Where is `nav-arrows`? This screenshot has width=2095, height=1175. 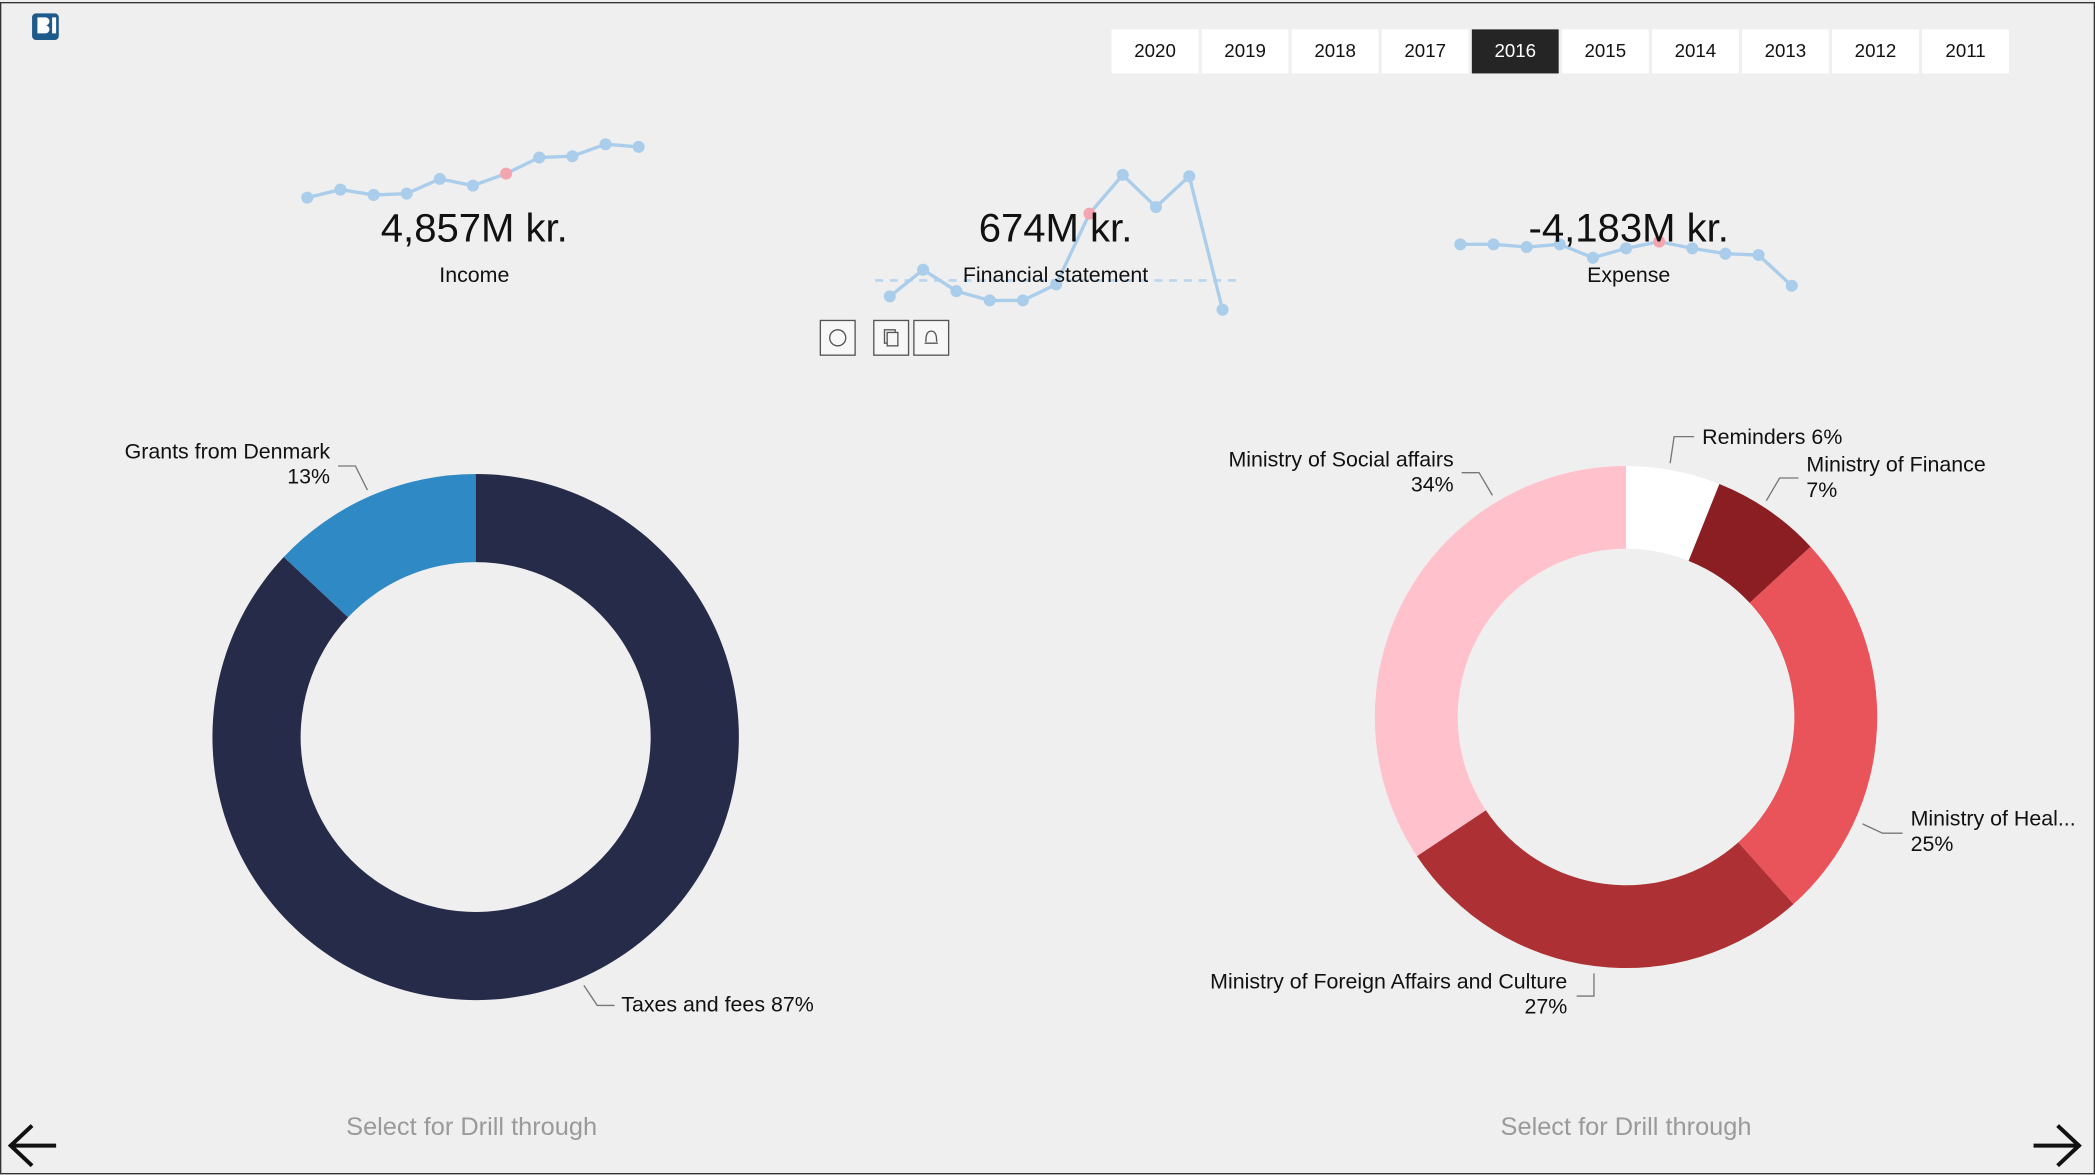
nav-arrows is located at coordinates (1044, 1146).